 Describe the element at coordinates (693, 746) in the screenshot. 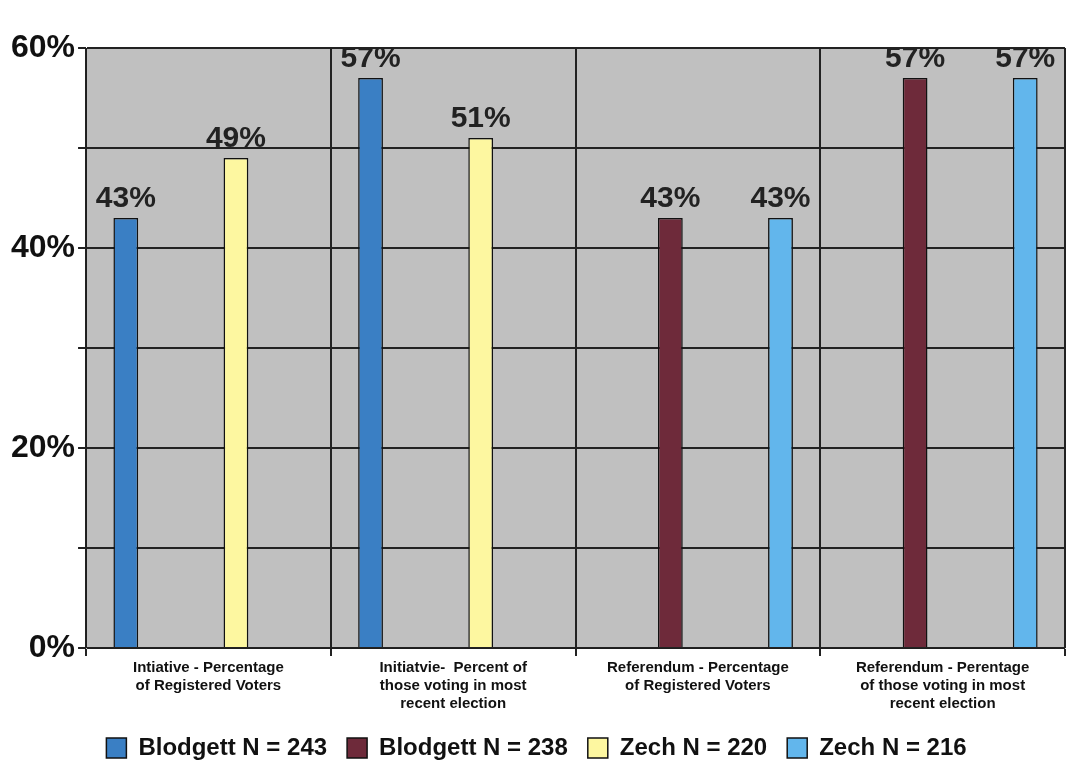

I see `legend-label: Zech N = 220` at that location.